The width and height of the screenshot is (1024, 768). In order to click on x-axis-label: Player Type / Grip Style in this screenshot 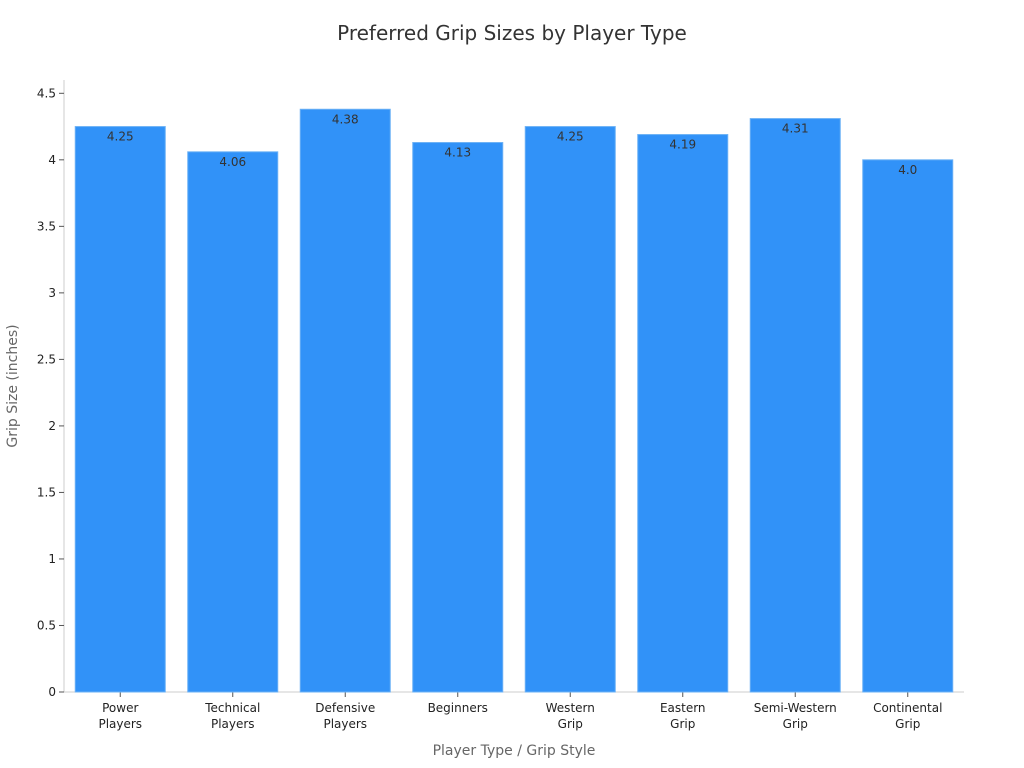, I will do `click(514, 751)`.